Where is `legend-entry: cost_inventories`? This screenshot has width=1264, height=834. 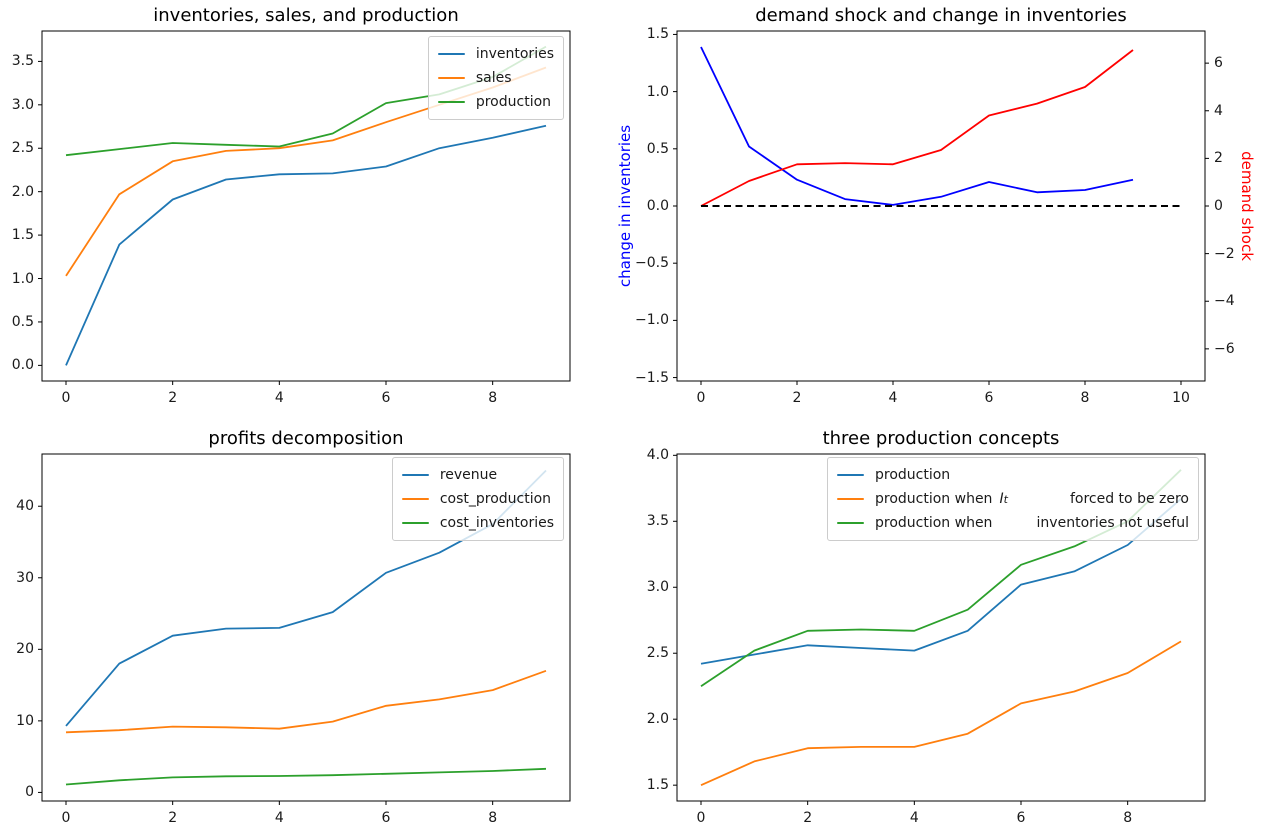
legend-entry: cost_inventories is located at coordinates (477, 523).